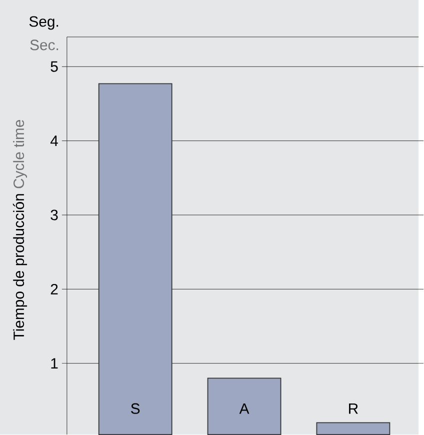 The height and width of the screenshot is (435, 424). What do you see at coordinates (54, 215) in the screenshot?
I see `y-tick-label: 3` at bounding box center [54, 215].